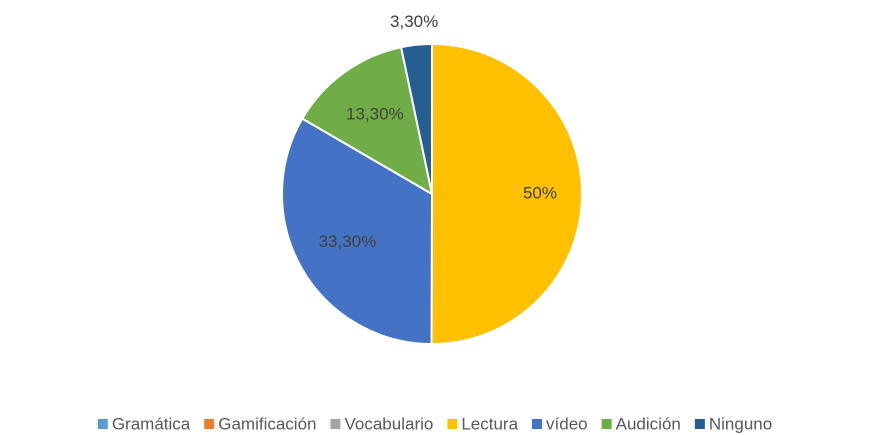  What do you see at coordinates (414, 21) in the screenshot?
I see `data-label: 3,30%` at bounding box center [414, 21].